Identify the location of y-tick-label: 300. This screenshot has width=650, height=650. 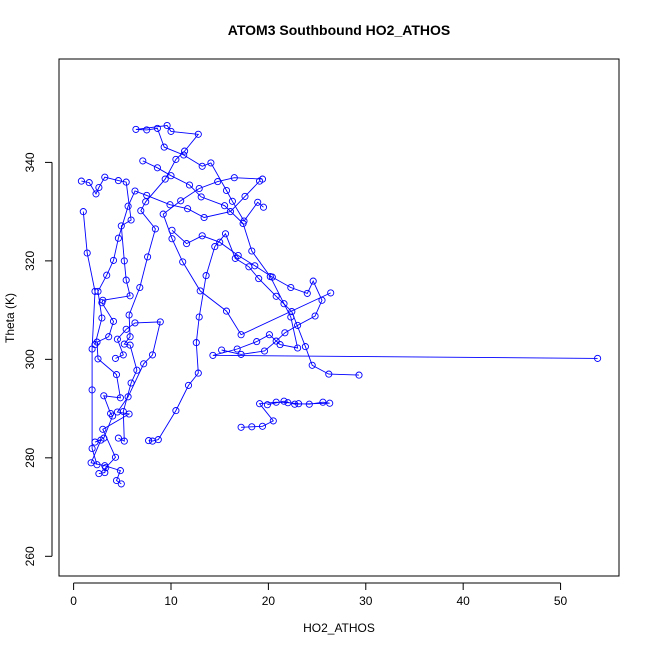
(30, 359).